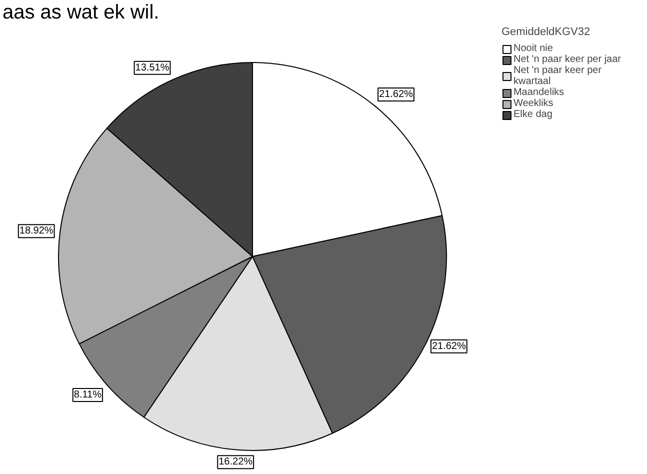 The image size is (647, 474). What do you see at coordinates (533, 103) in the screenshot?
I see `legend-label: Weekliks` at bounding box center [533, 103].